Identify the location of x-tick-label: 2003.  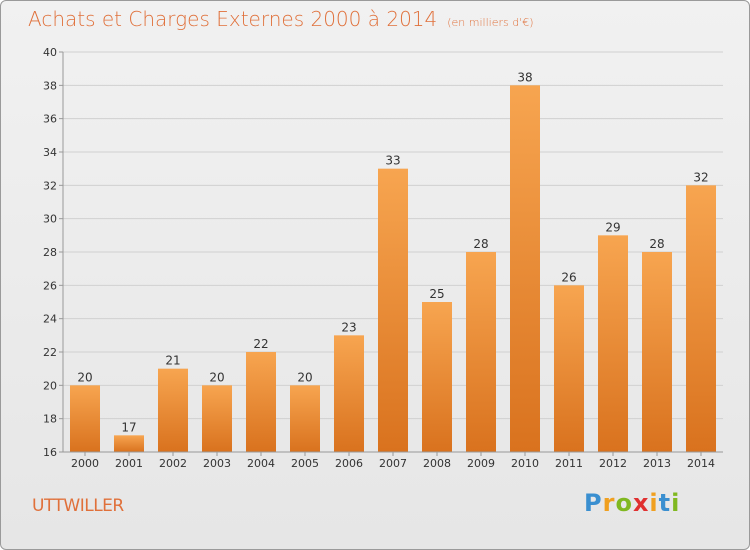
(217, 463).